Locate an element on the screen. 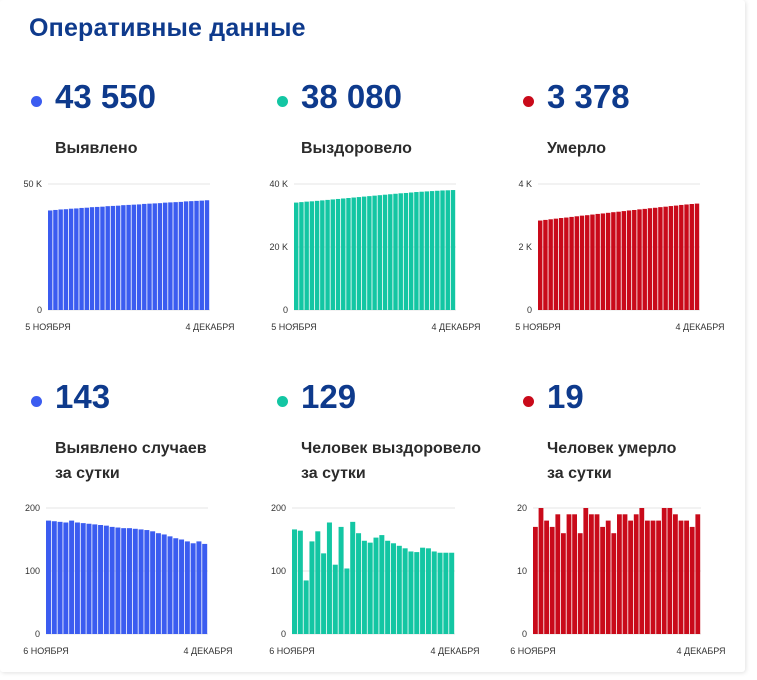 The height and width of the screenshot is (680, 757). y-tick-label: 20 is located at coordinates (522, 508).